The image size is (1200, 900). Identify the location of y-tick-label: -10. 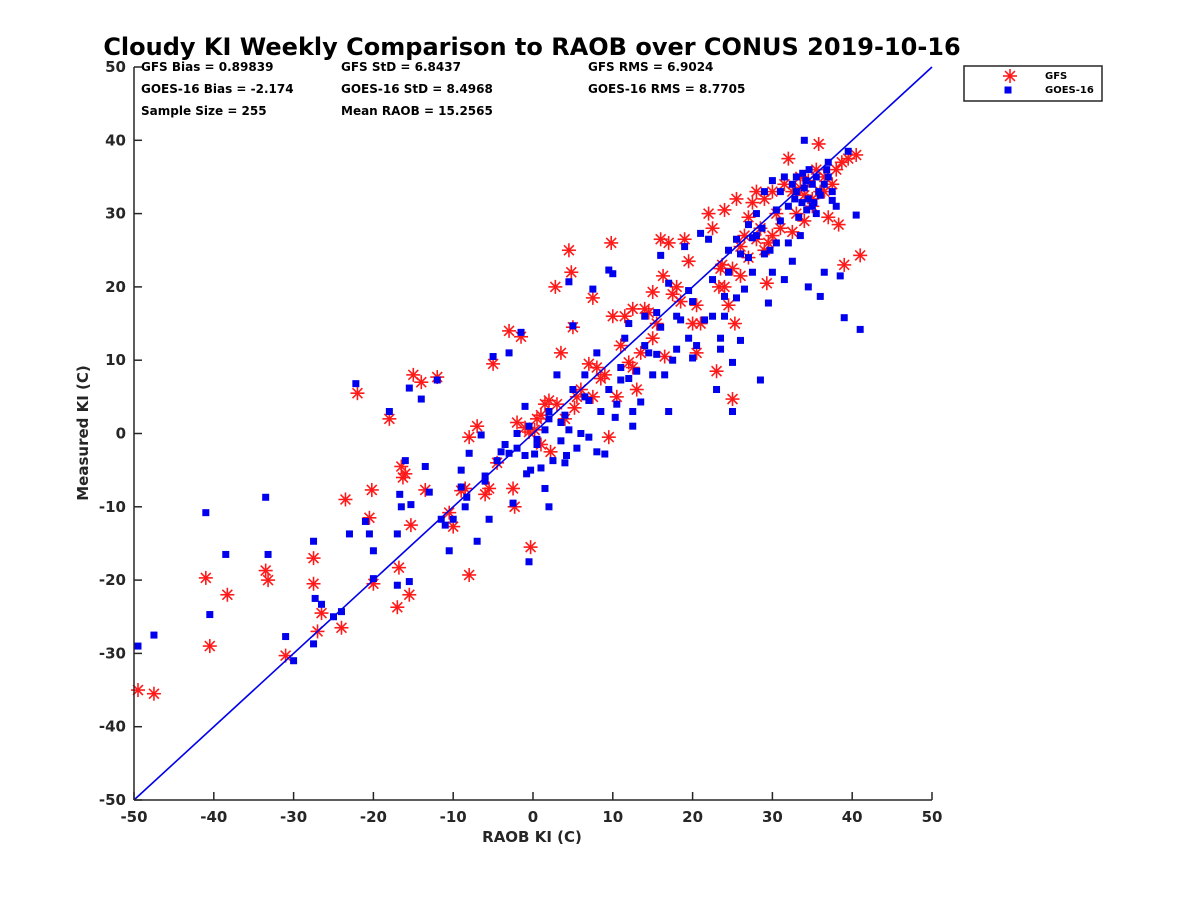
(112, 507).